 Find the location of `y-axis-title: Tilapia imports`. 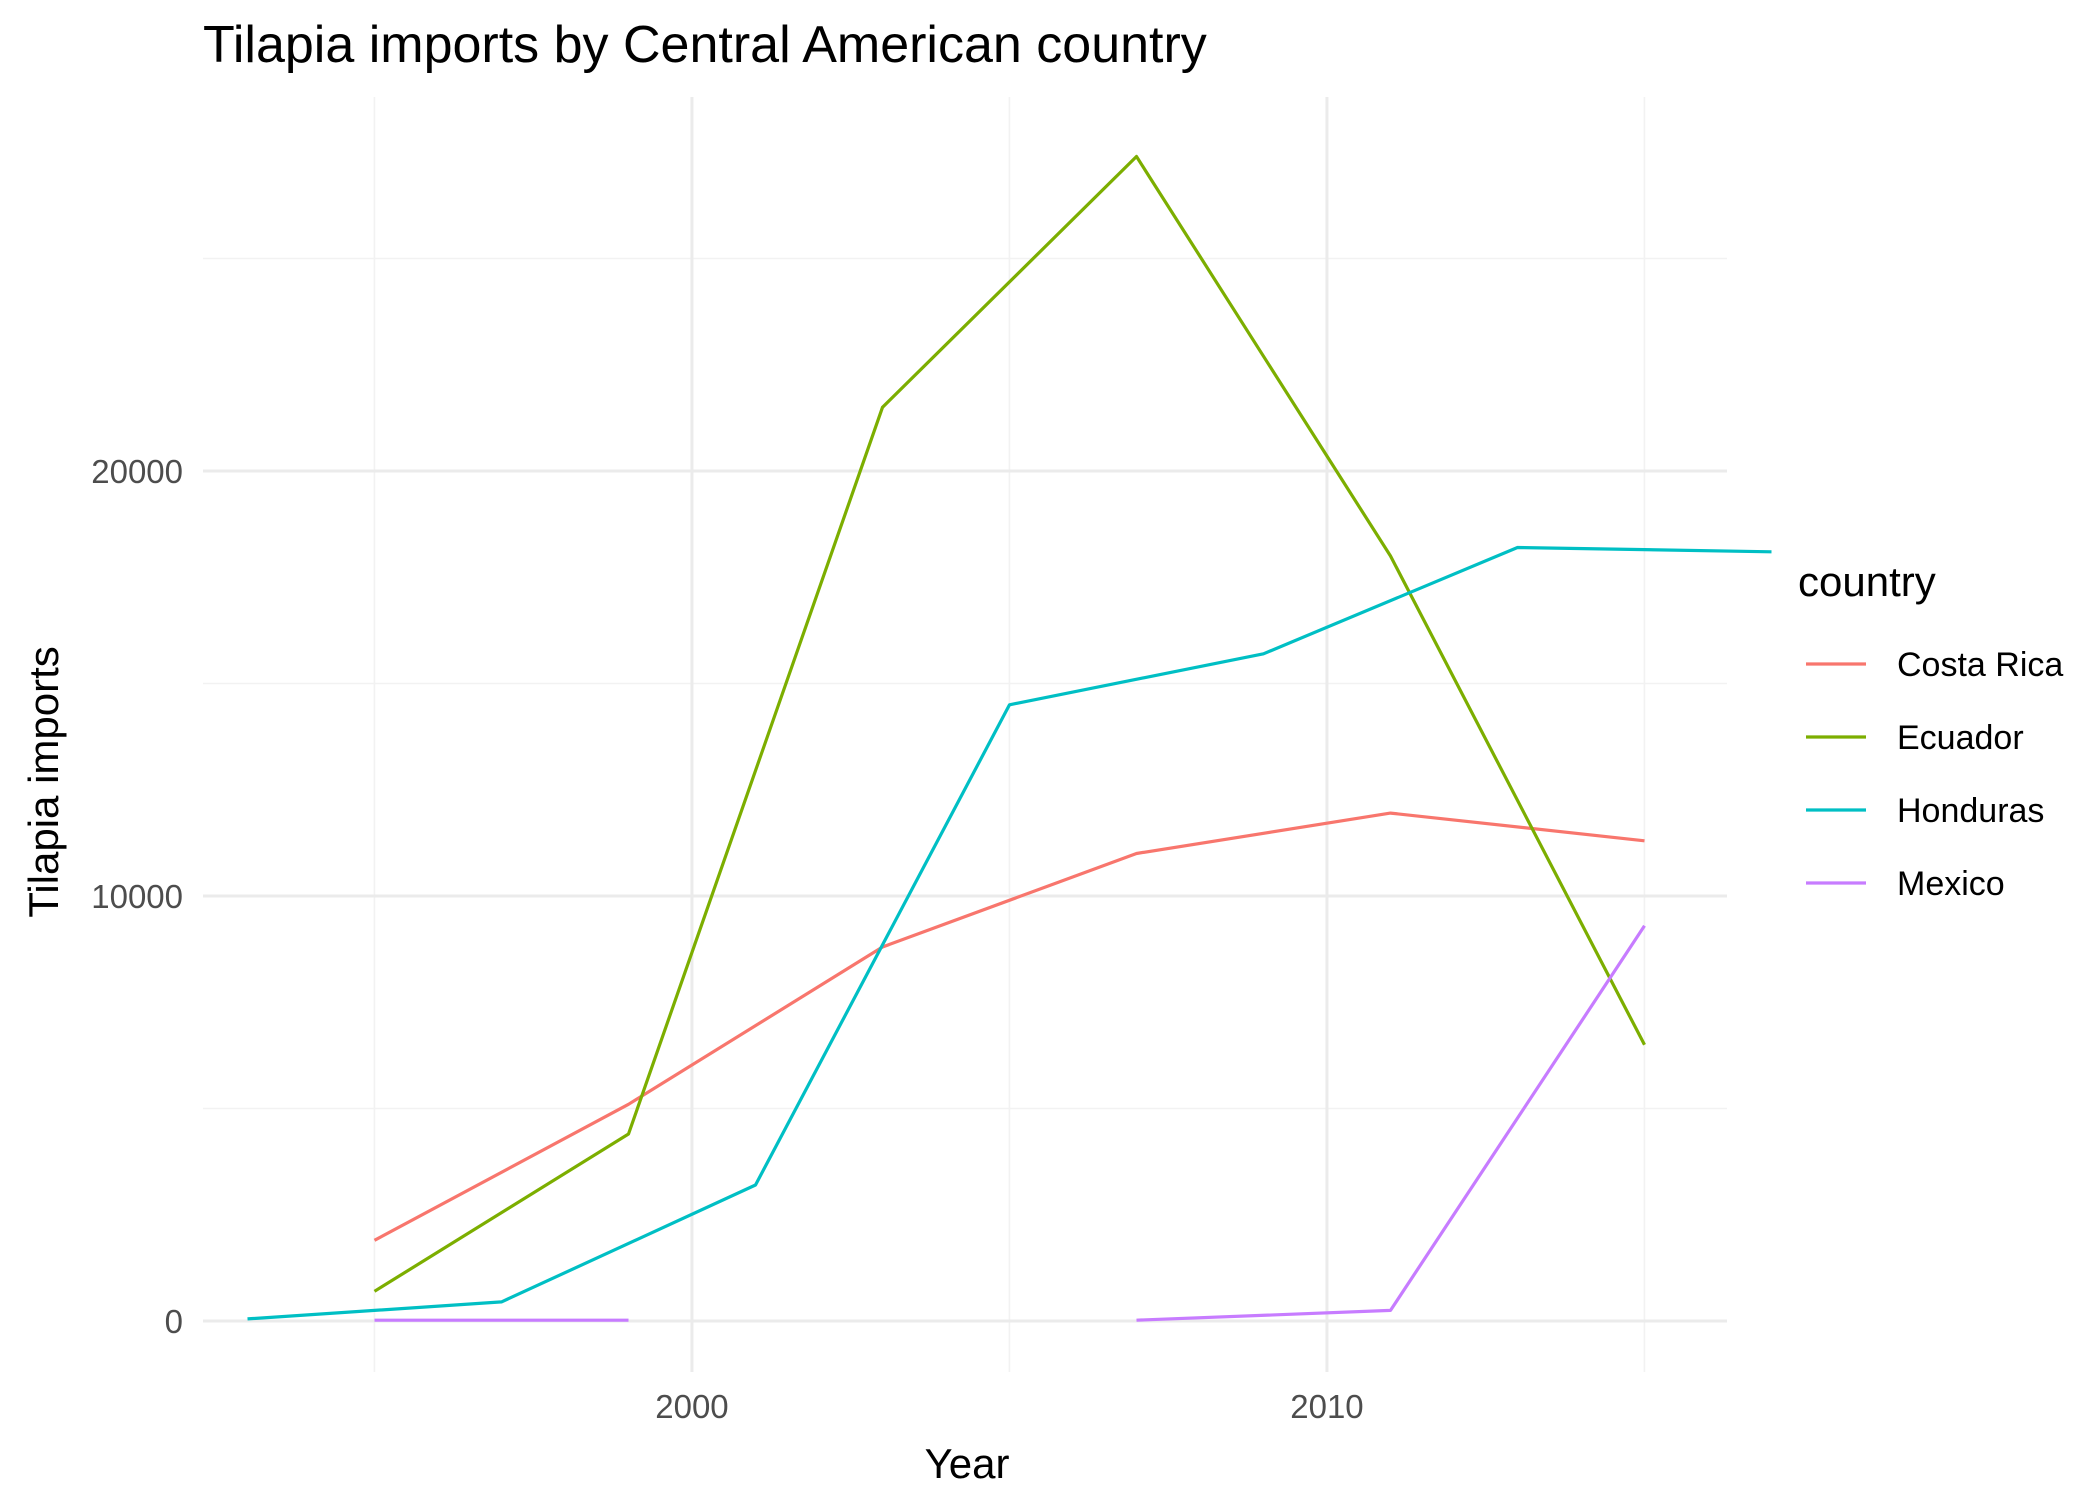

y-axis-title: Tilapia imports is located at coordinates (43, 782).